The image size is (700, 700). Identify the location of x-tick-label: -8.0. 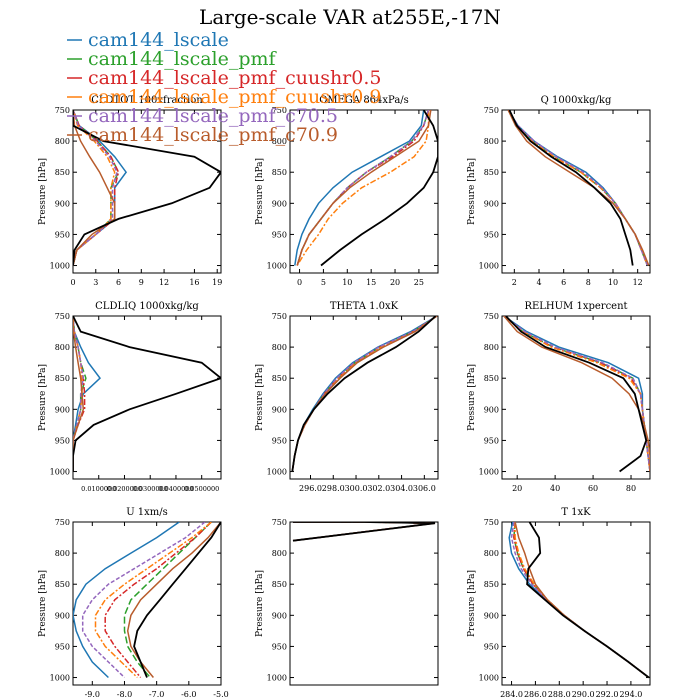
(124, 694).